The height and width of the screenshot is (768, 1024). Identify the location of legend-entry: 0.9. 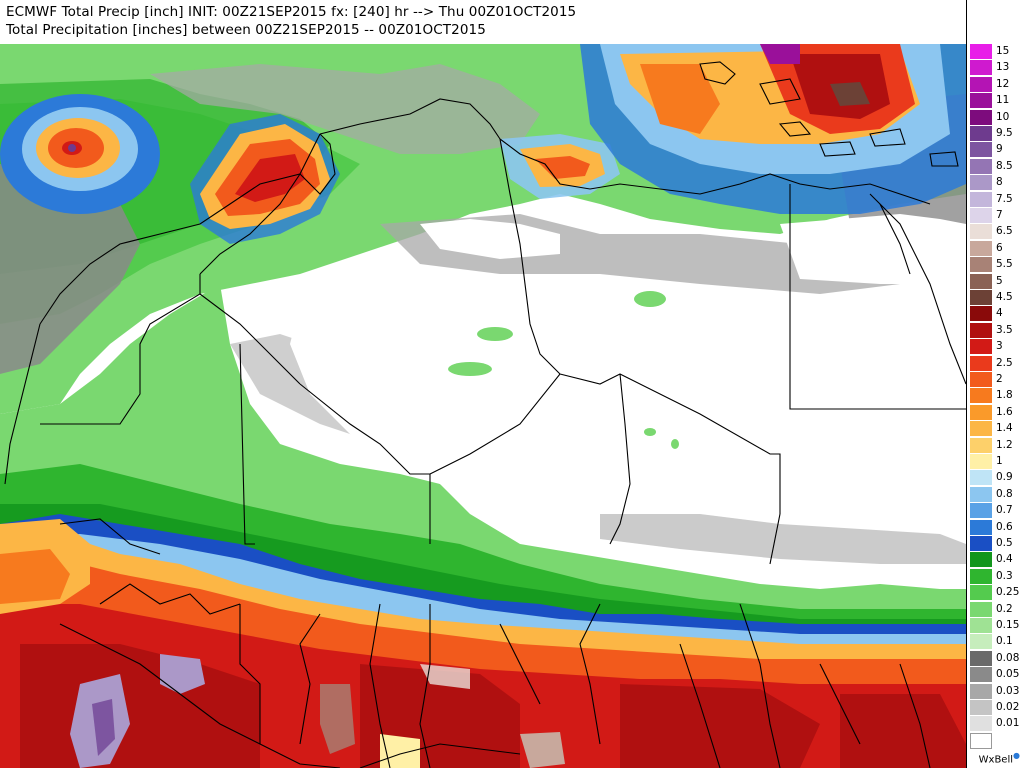
(996, 478).